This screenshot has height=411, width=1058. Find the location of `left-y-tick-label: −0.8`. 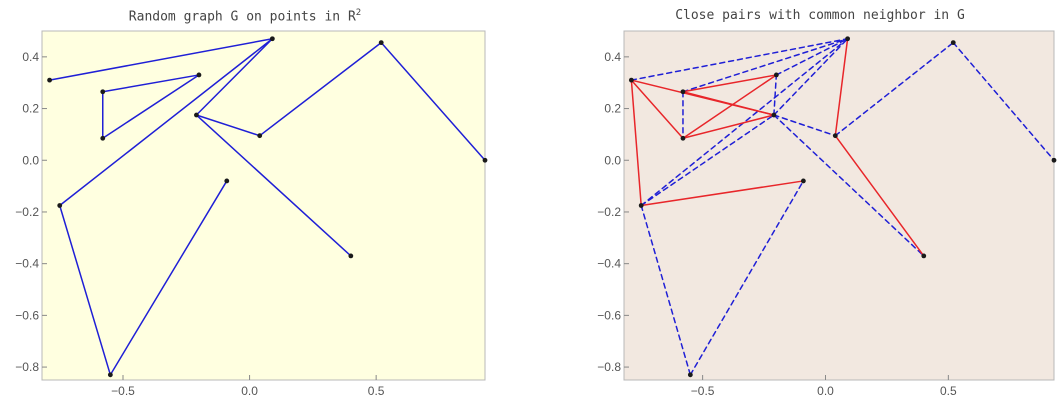

left-y-tick-label: −0.8 is located at coordinates (27, 367).